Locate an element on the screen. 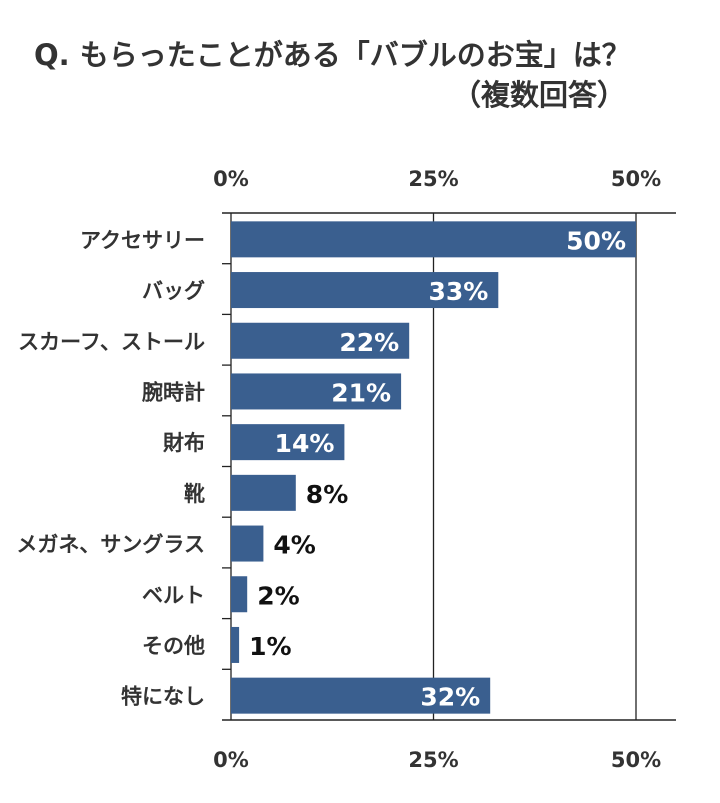 Image resolution: width=720 pixels, height=803 pixels. x-tick-label-bottom: 50% is located at coordinates (636, 760).